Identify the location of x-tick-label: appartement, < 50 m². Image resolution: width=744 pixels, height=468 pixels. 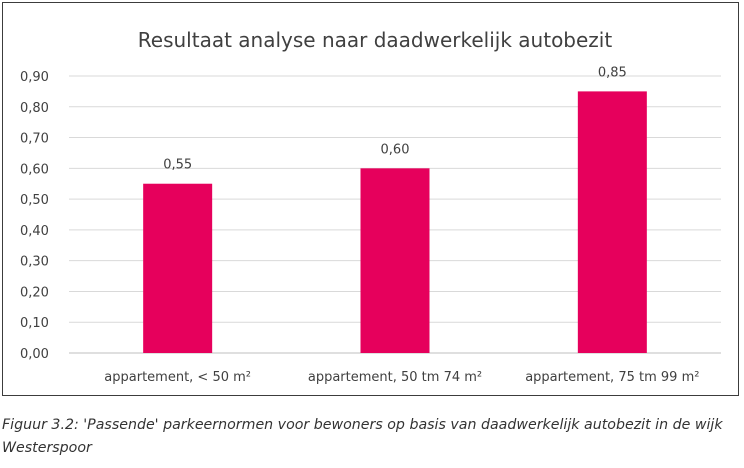
(177, 377).